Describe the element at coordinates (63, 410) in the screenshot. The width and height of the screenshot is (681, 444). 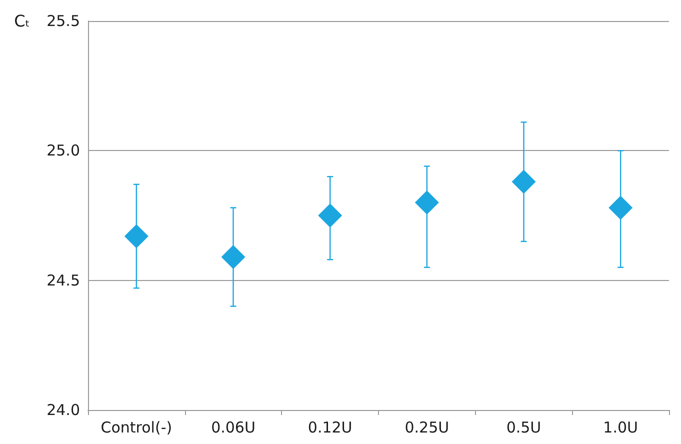
I see `y-tick-label: 24.0` at that location.